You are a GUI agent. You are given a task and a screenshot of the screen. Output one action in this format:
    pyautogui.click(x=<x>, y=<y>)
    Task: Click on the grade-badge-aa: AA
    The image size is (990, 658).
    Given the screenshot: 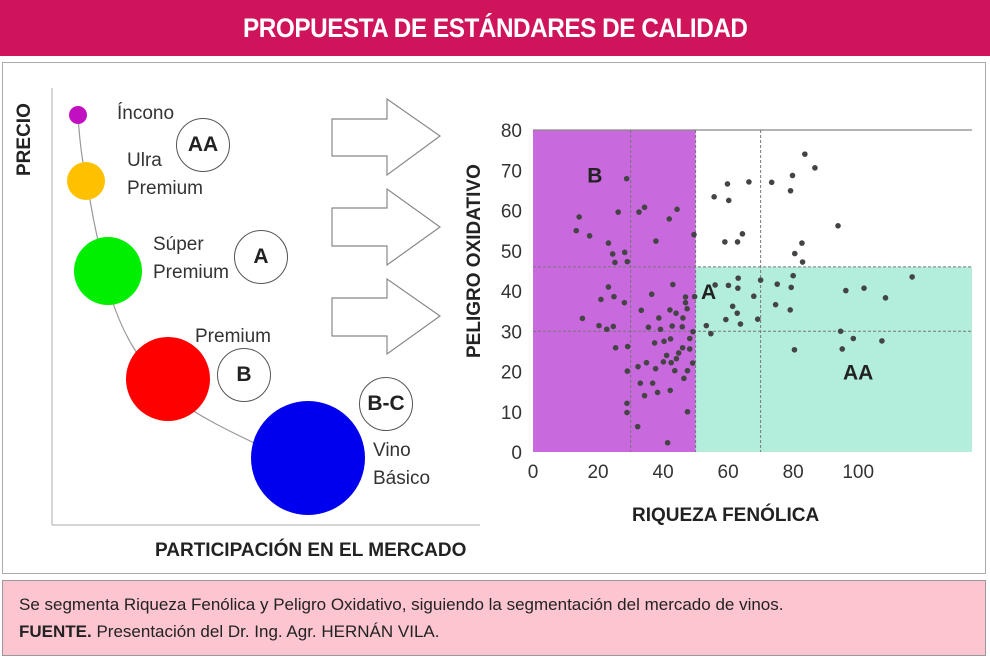 What is the action you would take?
    pyautogui.click(x=203, y=145)
    